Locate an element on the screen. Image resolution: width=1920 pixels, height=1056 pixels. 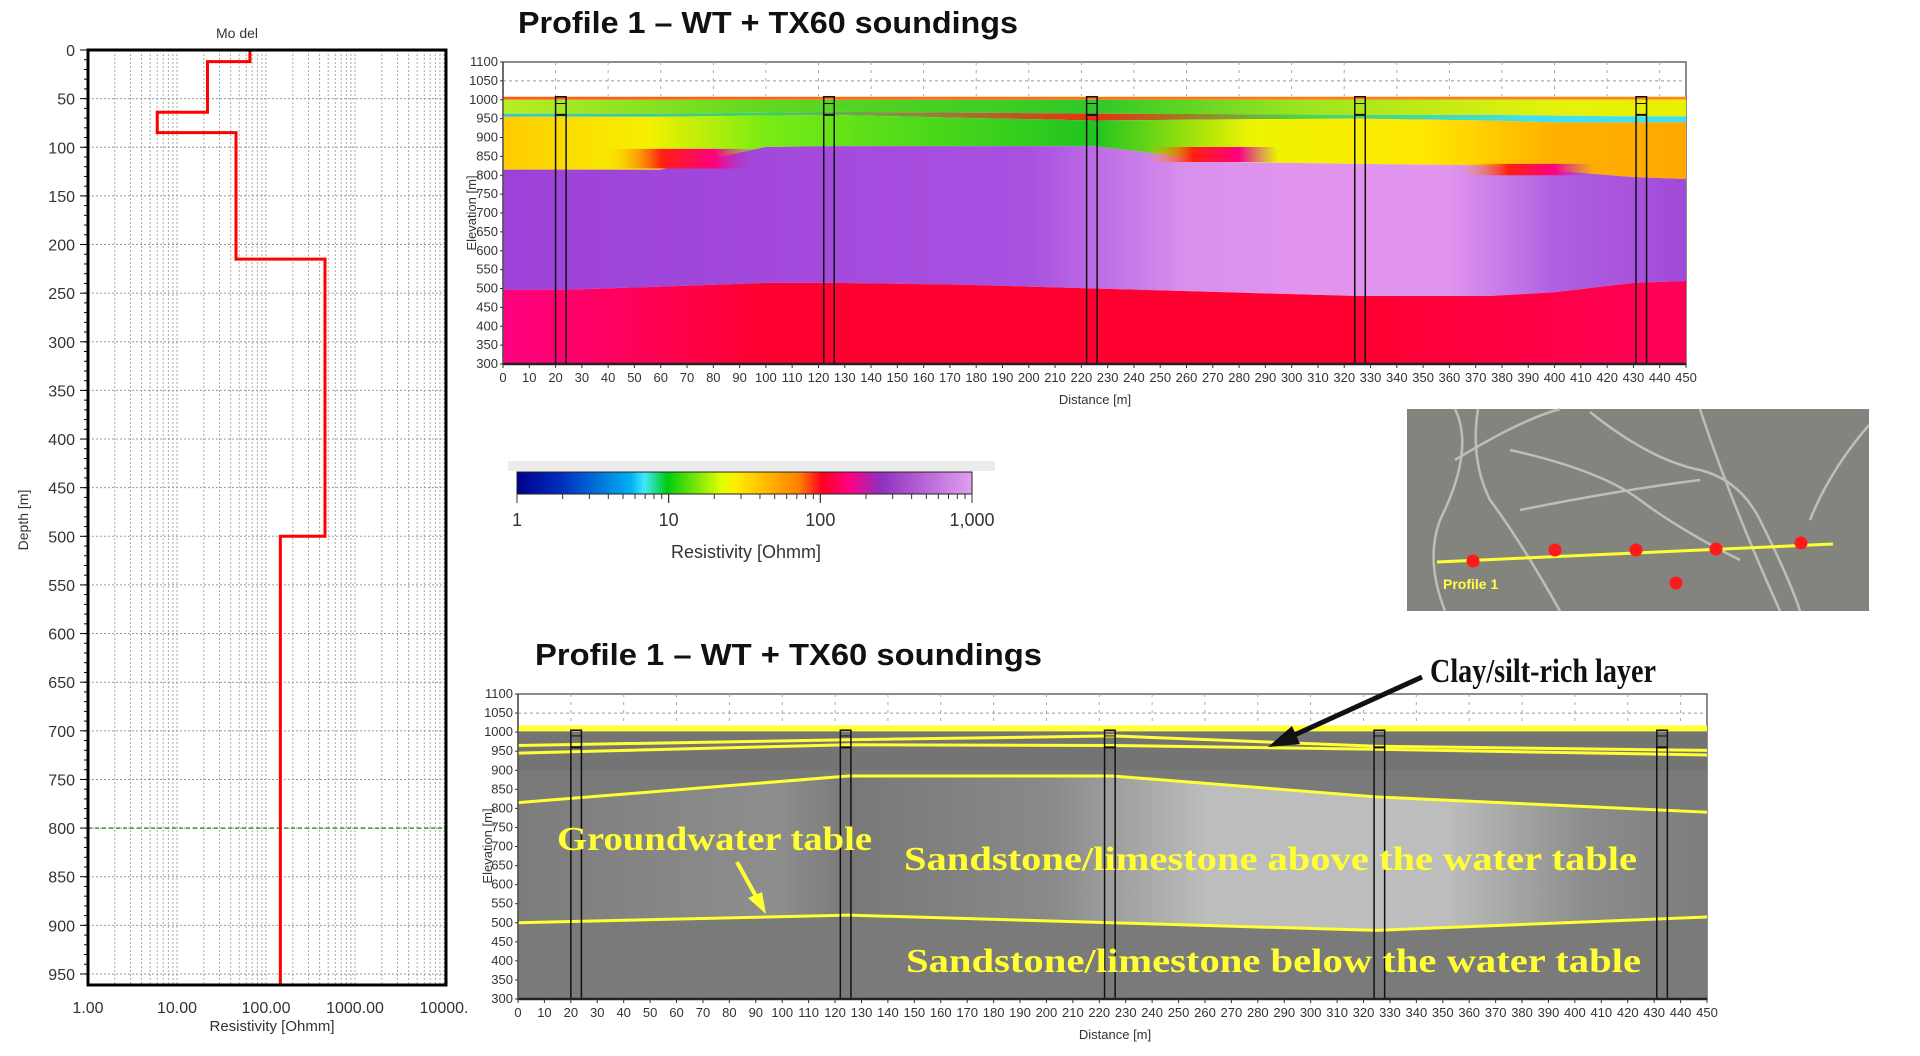
x-tick-label: 280 is located at coordinates (1239, 377).